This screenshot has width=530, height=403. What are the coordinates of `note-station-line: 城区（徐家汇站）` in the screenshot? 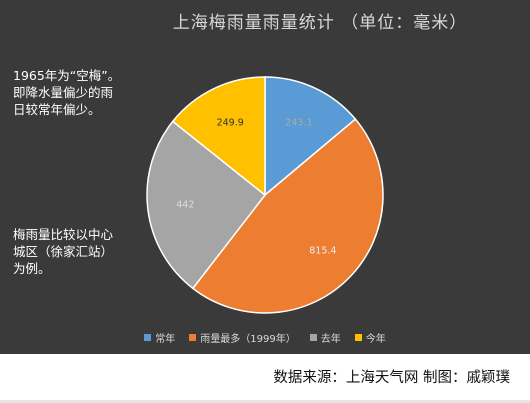 It's located at (63, 251).